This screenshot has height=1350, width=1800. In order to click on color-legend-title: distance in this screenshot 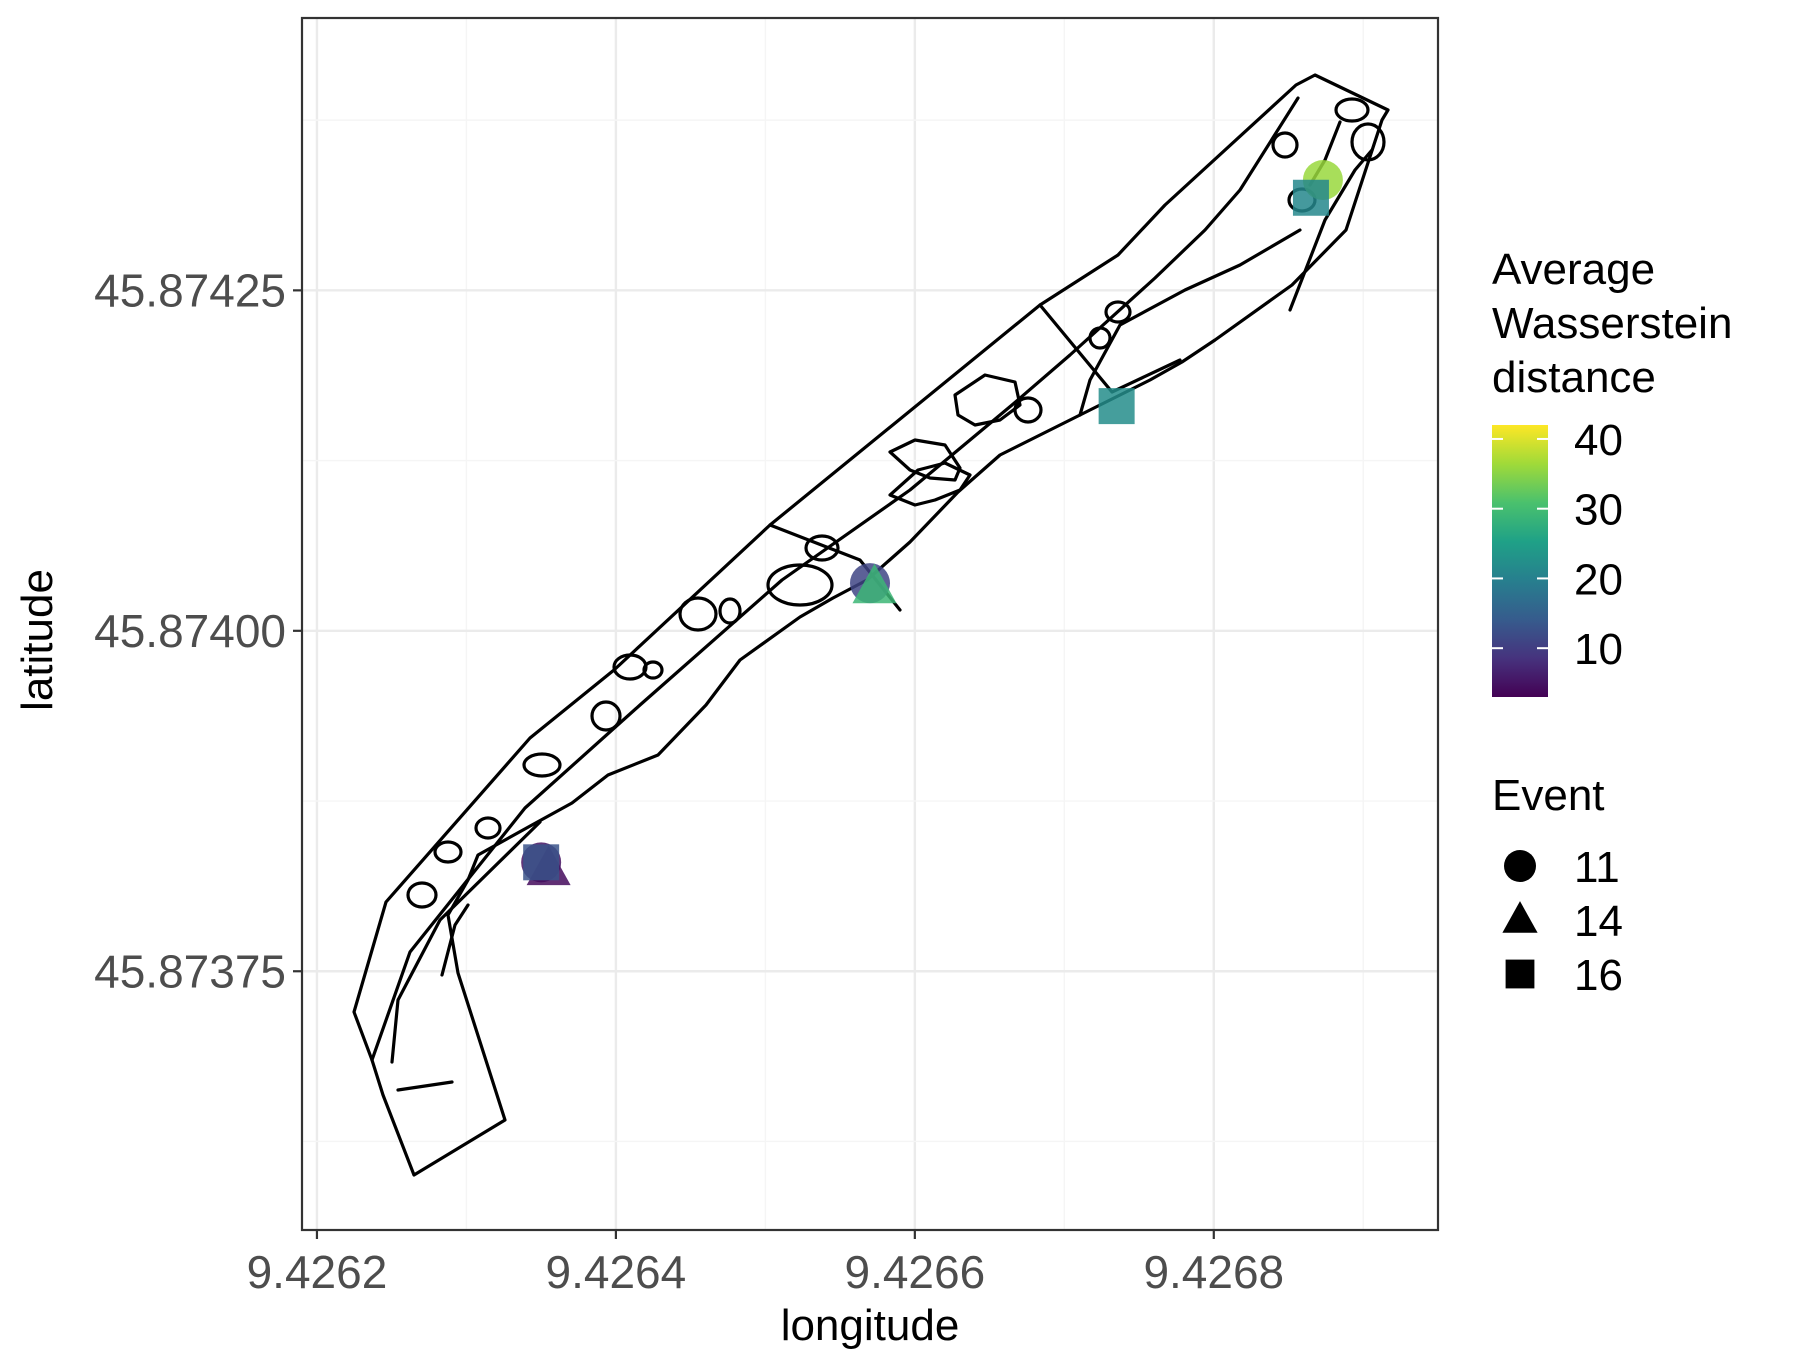, I will do `click(1574, 377)`.